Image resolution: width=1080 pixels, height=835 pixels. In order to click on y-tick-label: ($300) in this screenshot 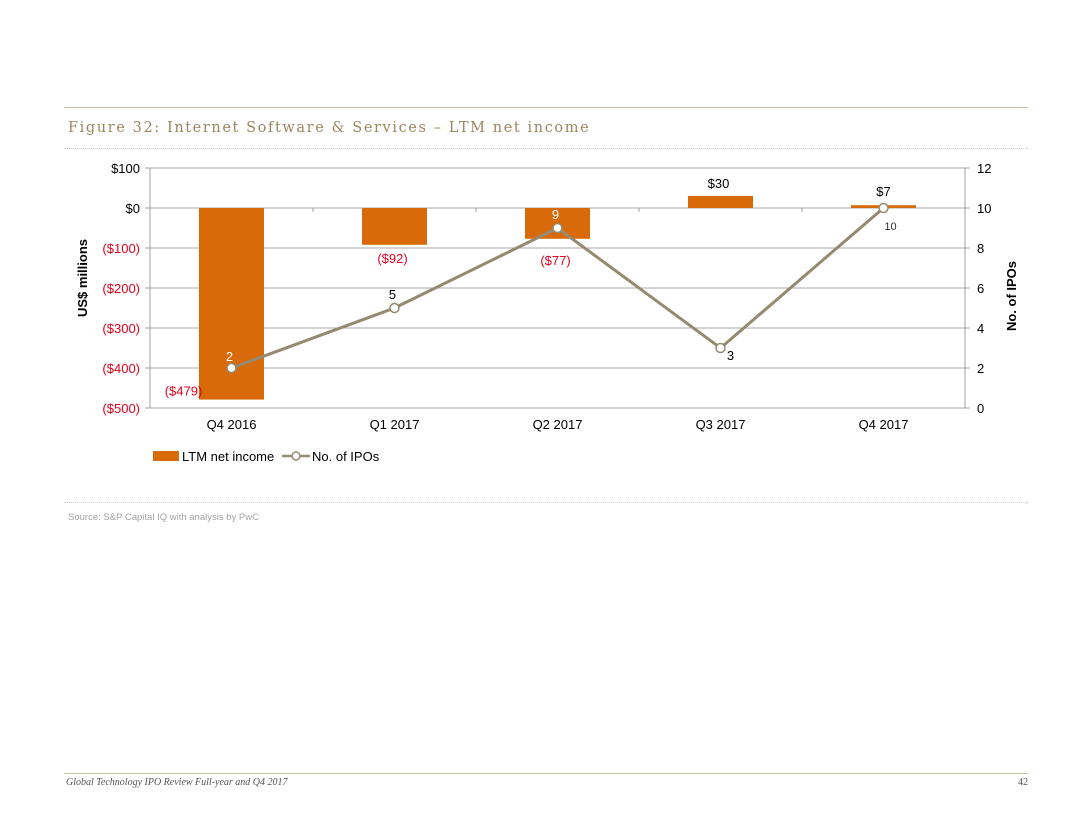, I will do `click(121, 328)`.